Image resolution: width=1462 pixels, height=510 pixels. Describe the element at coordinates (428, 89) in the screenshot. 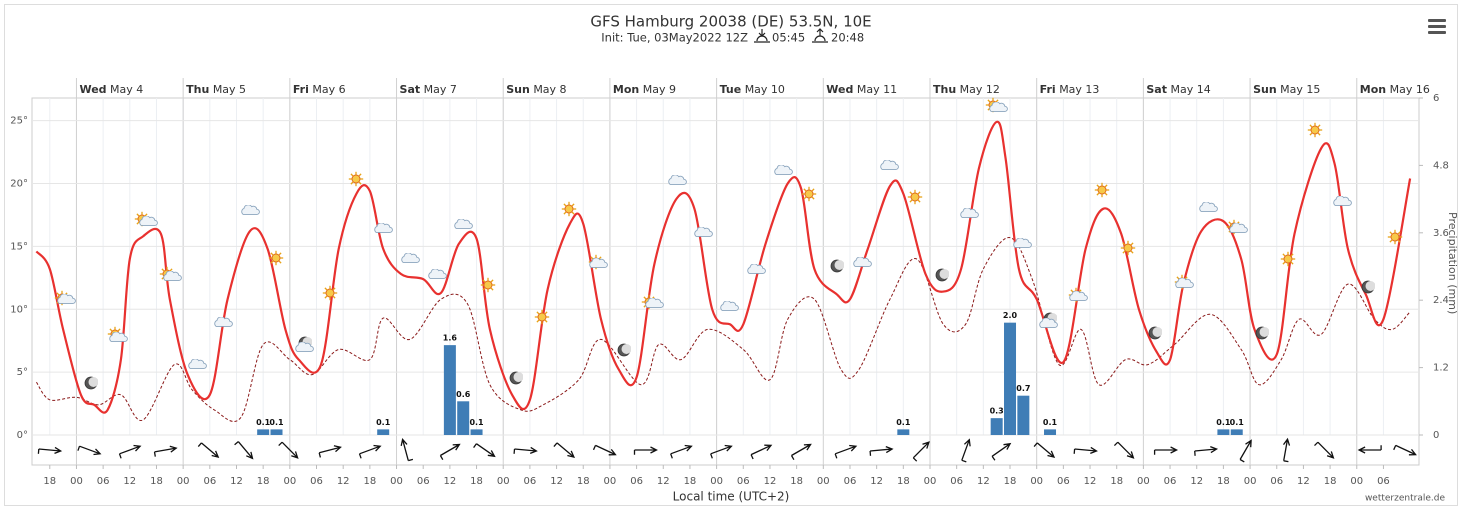

I see `day-label: Sat May 7` at that location.